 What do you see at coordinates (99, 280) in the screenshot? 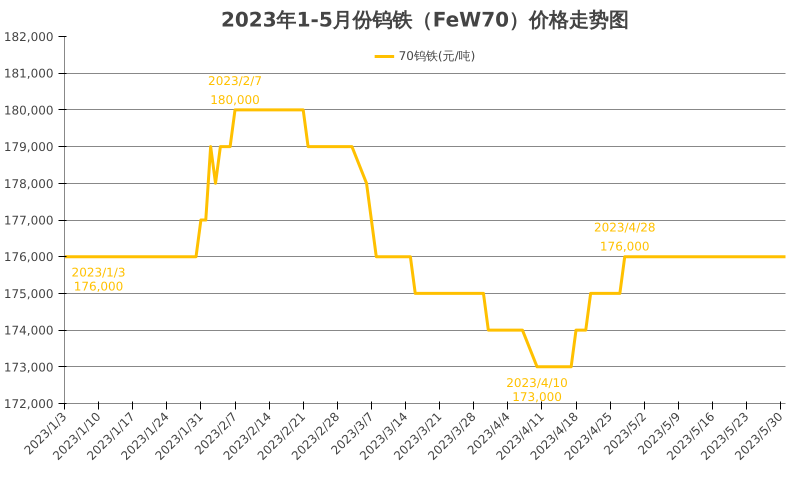
I see `annotation: 2023/1/3 176,000` at bounding box center [99, 280].